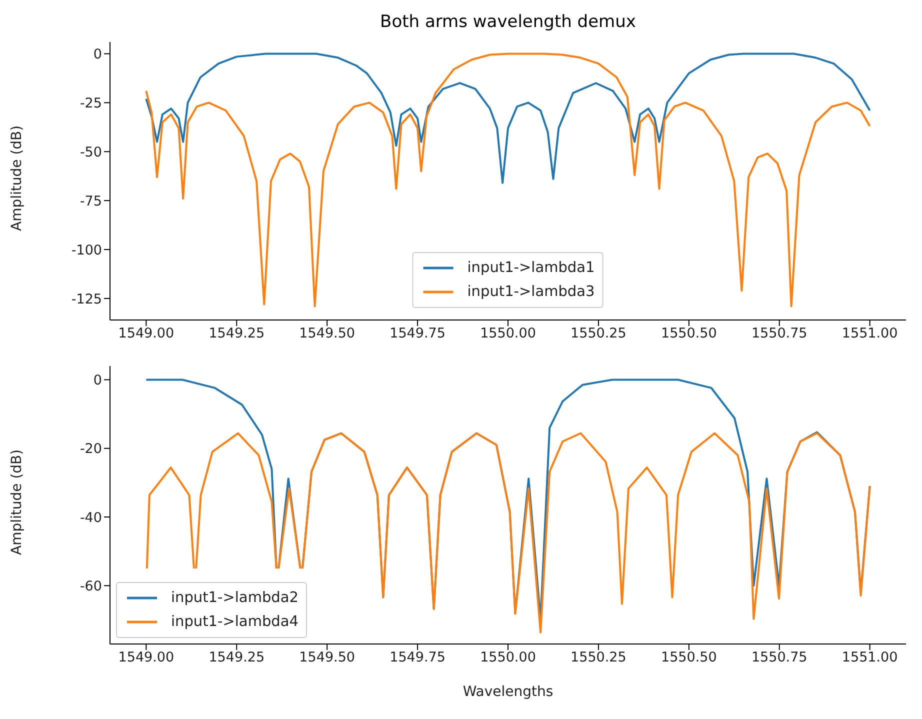  Describe the element at coordinates (86, 299) in the screenshot. I see `y-tick-label: -125` at that location.